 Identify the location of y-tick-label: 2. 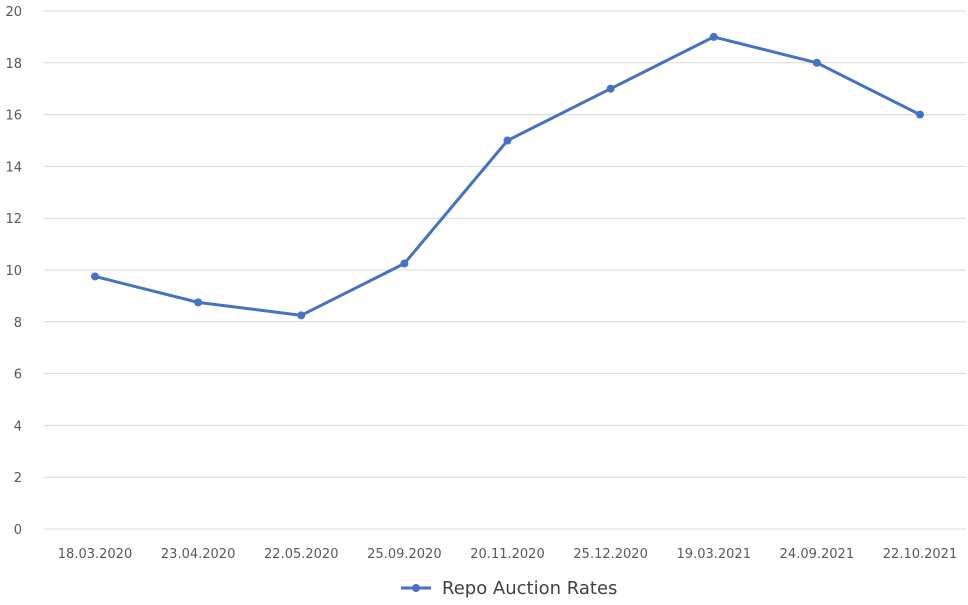
(18, 478).